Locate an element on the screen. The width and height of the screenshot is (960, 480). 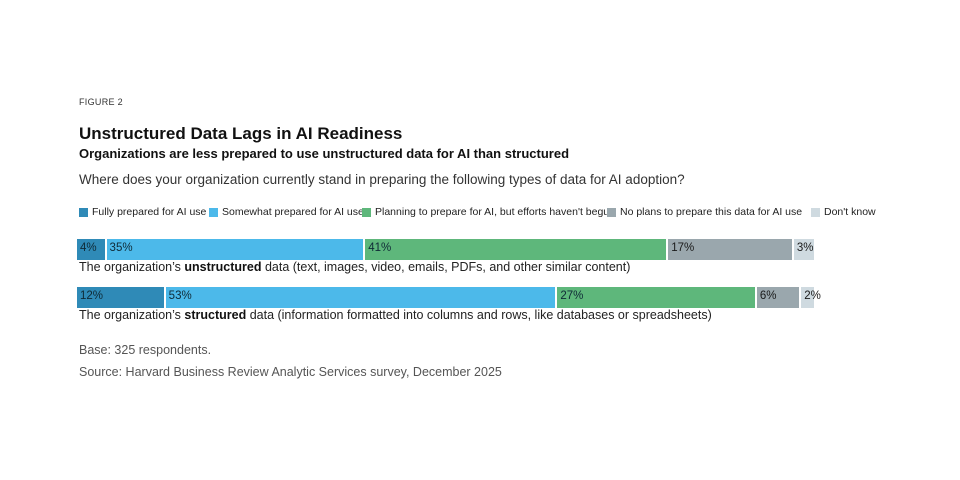
bar-value-label: 2% is located at coordinates (812, 296).